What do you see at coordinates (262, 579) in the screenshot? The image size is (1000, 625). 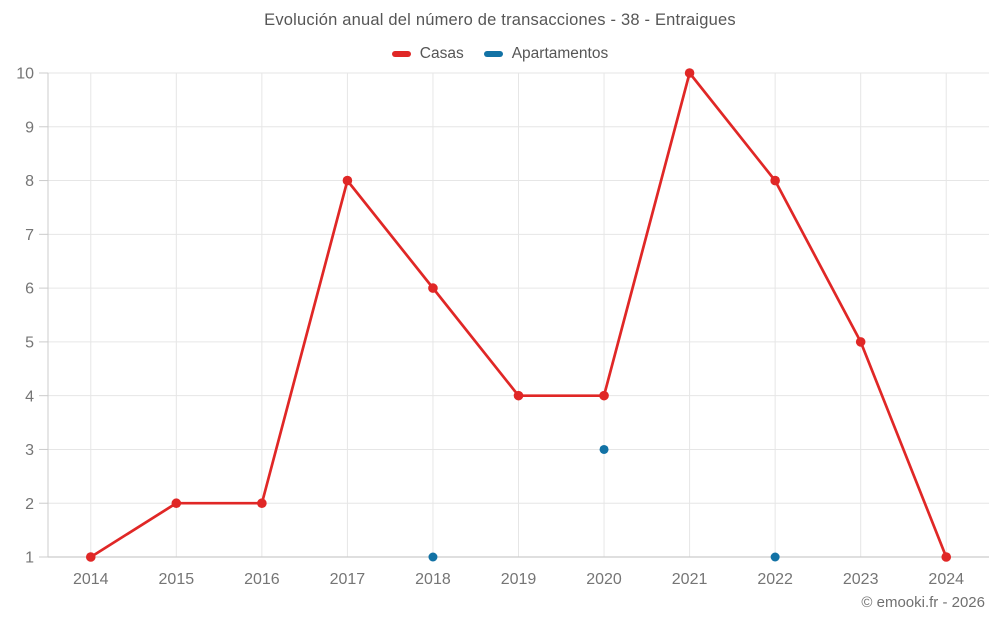 I see `x-tick-label: 2016` at bounding box center [262, 579].